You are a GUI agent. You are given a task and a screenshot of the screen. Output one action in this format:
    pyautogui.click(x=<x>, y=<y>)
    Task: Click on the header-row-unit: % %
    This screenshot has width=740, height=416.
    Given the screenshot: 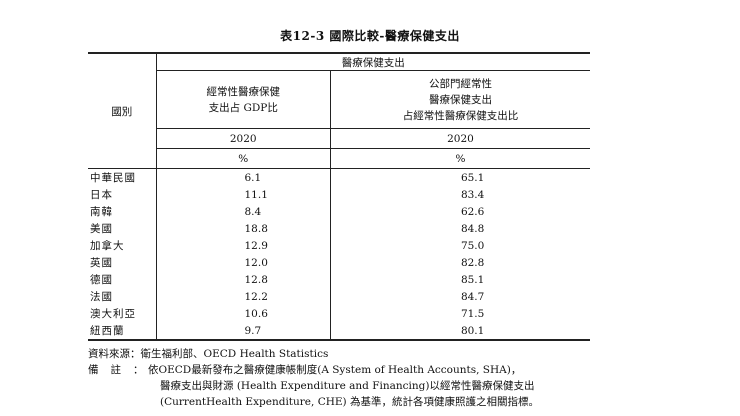 What is the action you would take?
    pyautogui.click(x=339, y=158)
    